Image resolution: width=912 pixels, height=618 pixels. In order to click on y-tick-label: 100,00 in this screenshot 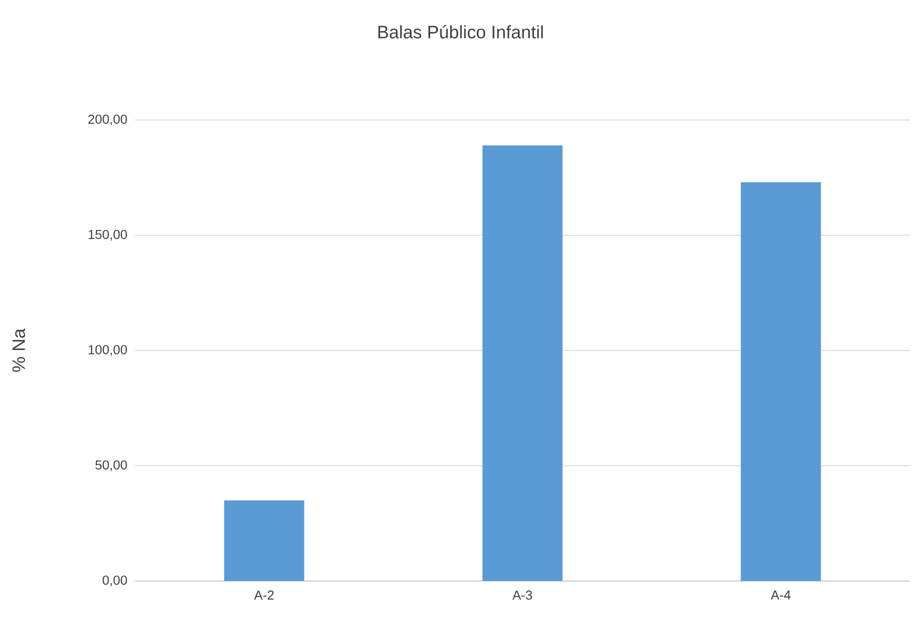, I will do `click(107, 350)`.